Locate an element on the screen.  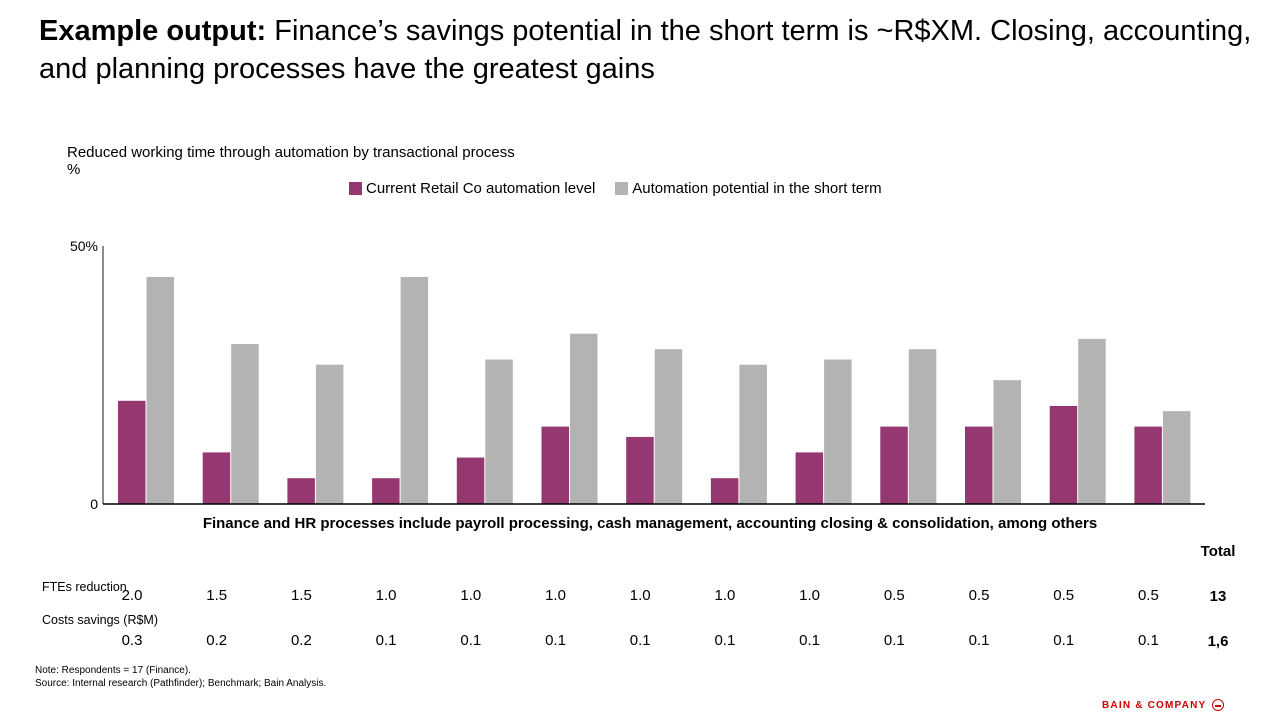
title-bold: Example output: is located at coordinates (153, 31).